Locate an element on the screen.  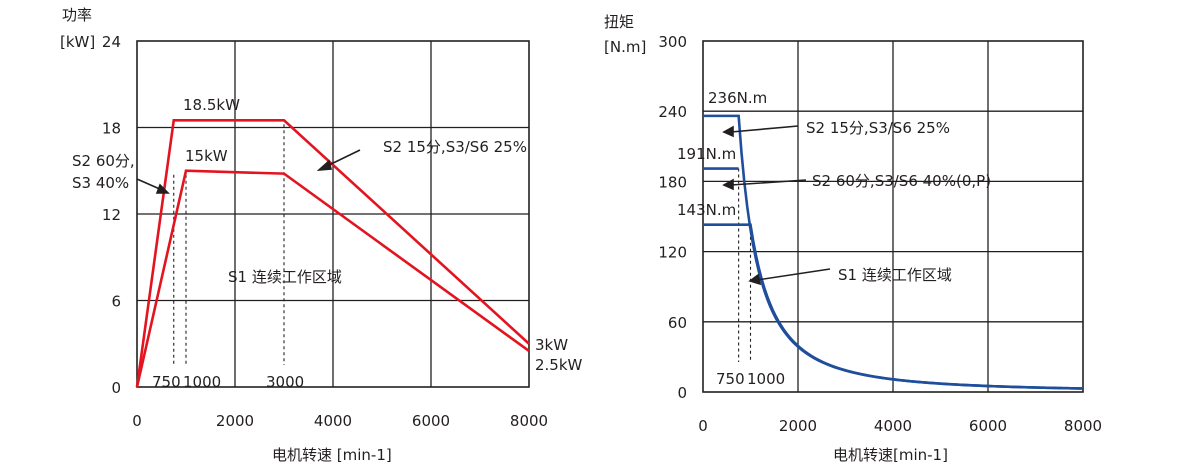
torque-series-mid-label: S2 60分,S3/S6 40%(0,P) is located at coordinates (901, 181).